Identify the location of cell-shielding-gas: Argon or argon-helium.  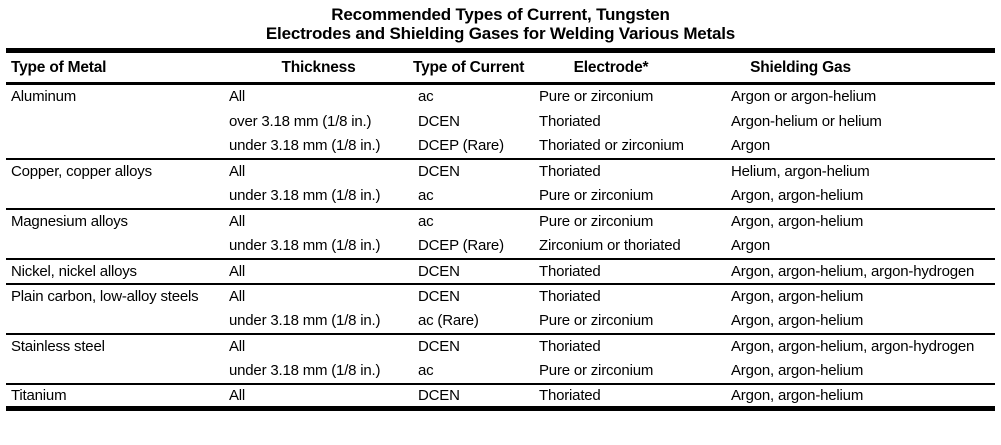
(804, 97).